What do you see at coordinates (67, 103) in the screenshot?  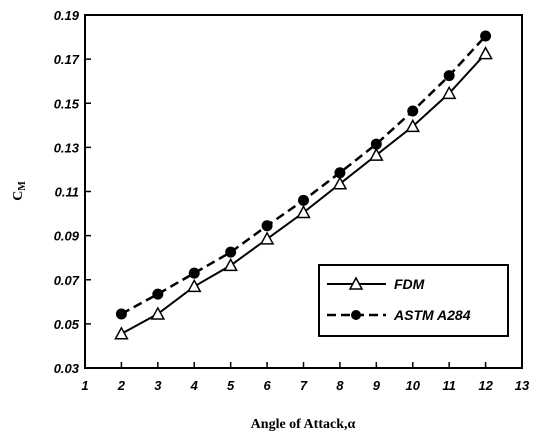 I see `y-tick-label: 0.15` at bounding box center [67, 103].